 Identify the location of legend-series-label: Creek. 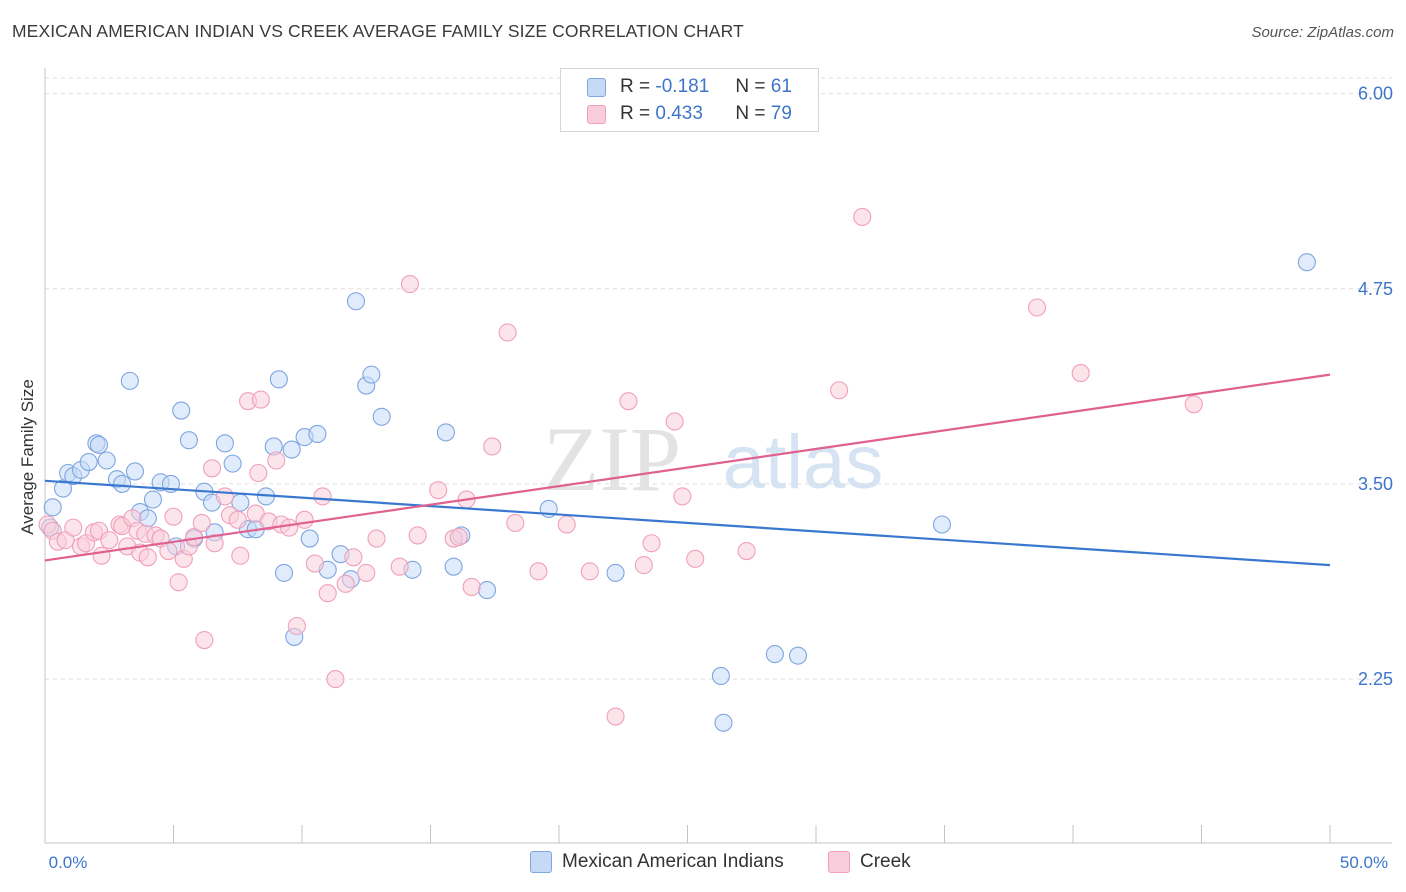
(885, 861).